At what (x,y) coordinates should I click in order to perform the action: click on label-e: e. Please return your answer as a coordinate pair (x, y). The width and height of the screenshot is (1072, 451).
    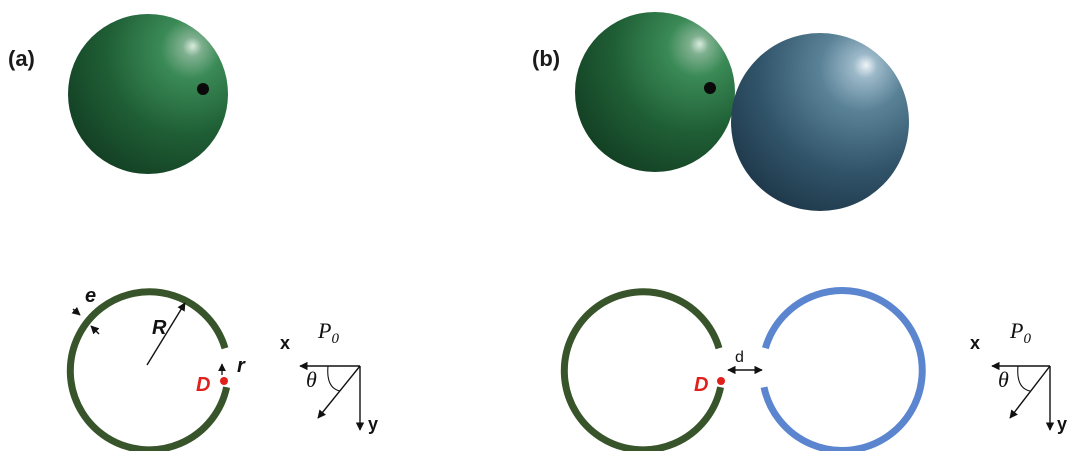
    Looking at the image, I should click on (90, 296).